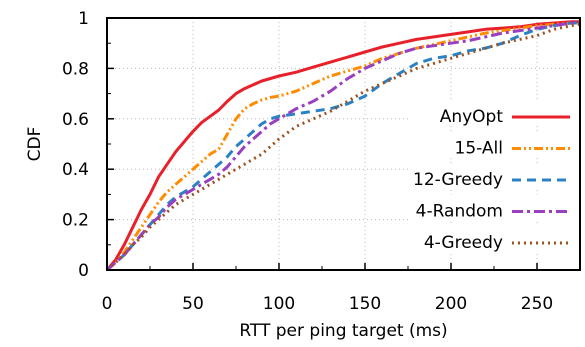 The width and height of the screenshot is (585, 347). What do you see at coordinates (88, 145) in the screenshot?
I see `y-axis: 0 0.2 0.4 0.6 0.8 1` at bounding box center [88, 145].